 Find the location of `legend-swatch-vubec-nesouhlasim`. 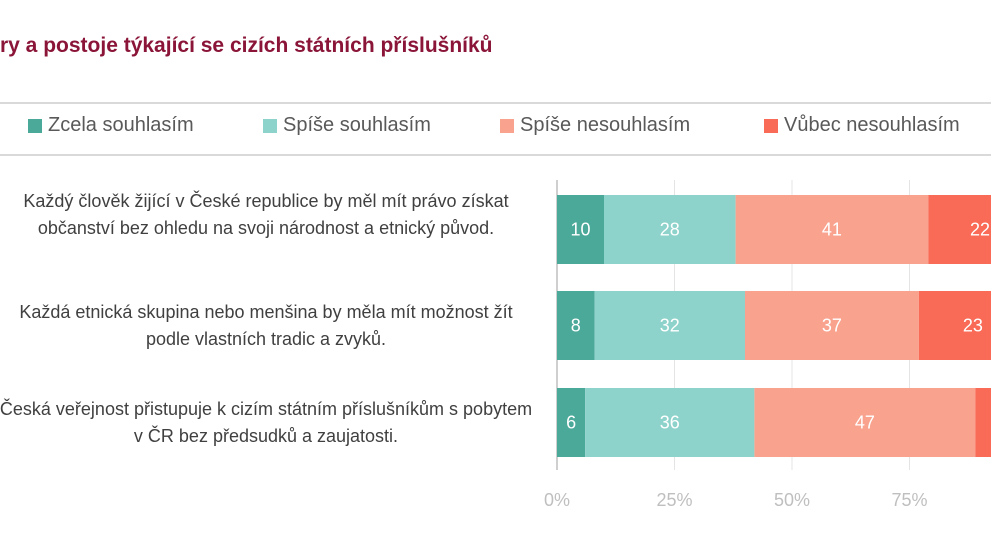

legend-swatch-vubec-nesouhlasim is located at coordinates (771, 125).